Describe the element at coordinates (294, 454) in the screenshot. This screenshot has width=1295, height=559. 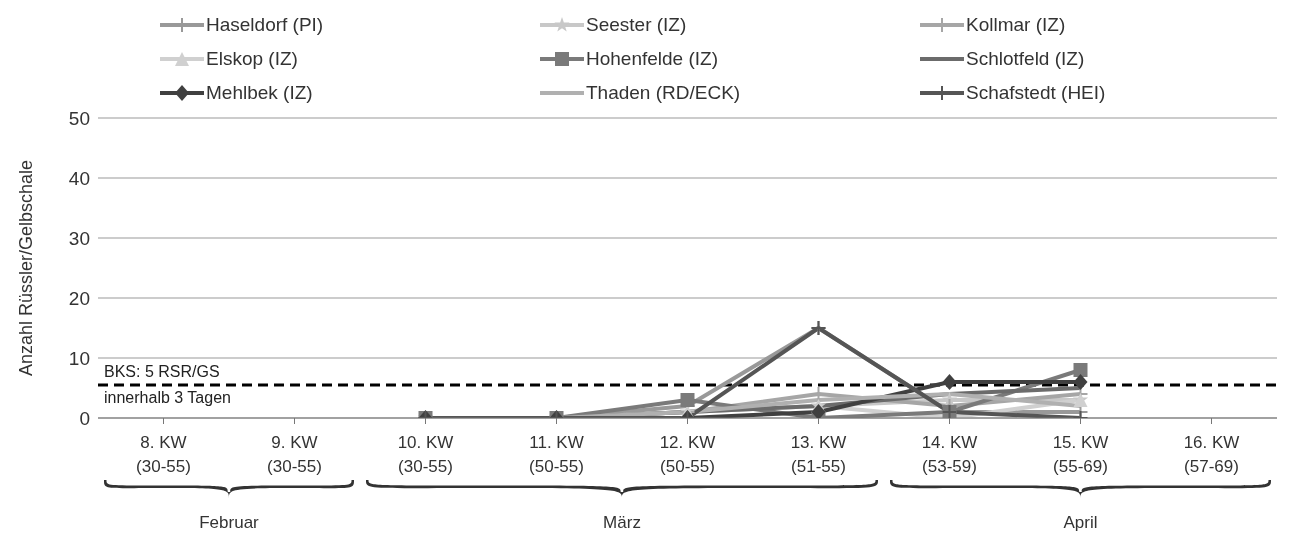
I see `x-tick-label: 9. KW (30-55)` at that location.